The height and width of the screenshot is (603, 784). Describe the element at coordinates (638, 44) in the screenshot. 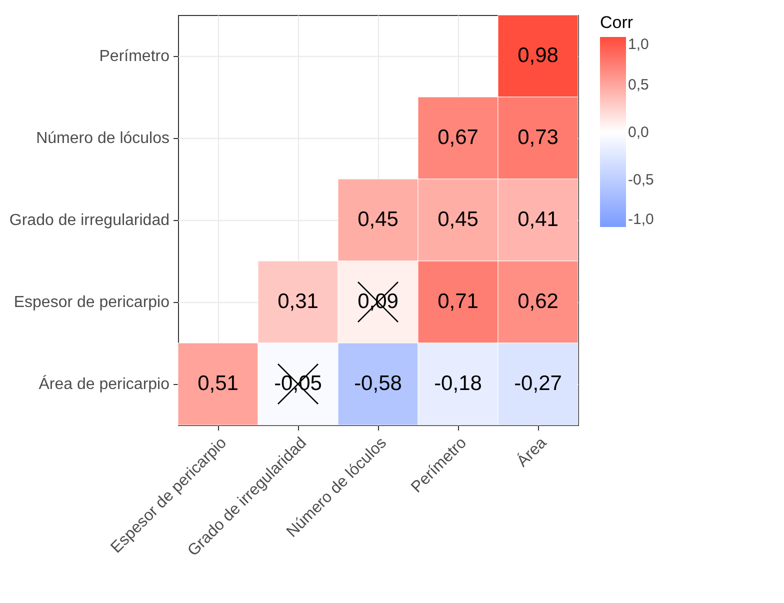

I see `color-bar-label: 1,0` at that location.